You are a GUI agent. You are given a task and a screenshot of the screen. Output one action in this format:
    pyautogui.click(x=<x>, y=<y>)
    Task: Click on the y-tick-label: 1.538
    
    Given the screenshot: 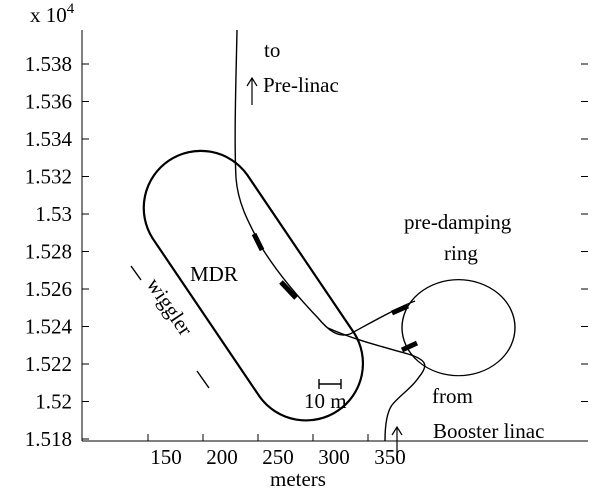 What is the action you would take?
    pyautogui.click(x=48, y=64)
    